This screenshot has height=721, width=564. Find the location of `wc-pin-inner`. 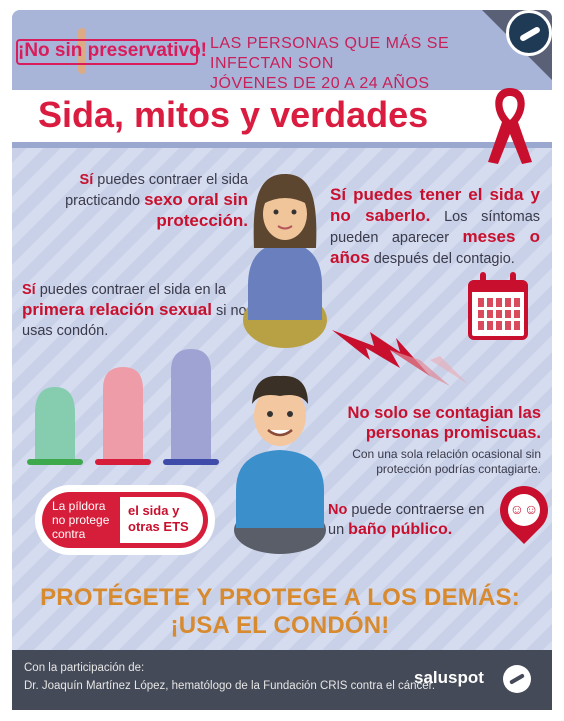

wc-pin-inner is located at coordinates (524, 510).